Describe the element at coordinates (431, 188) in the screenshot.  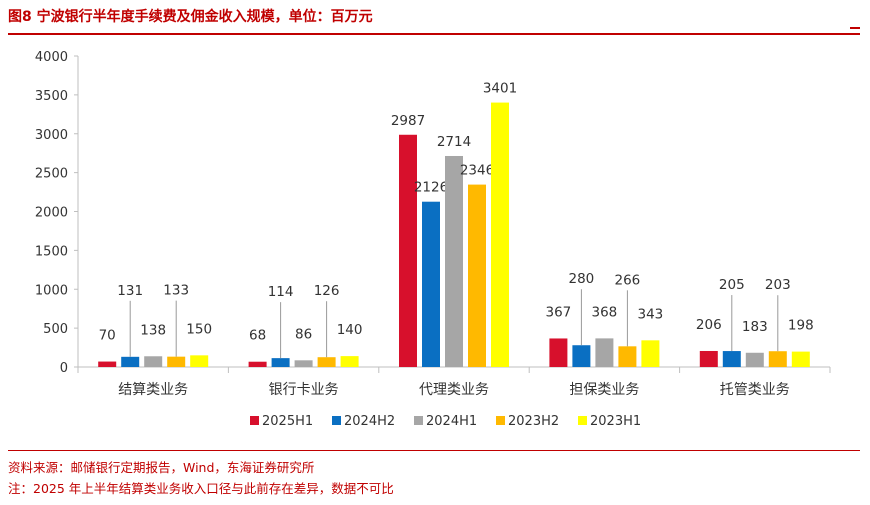
I see `data-label: 2126` at that location.